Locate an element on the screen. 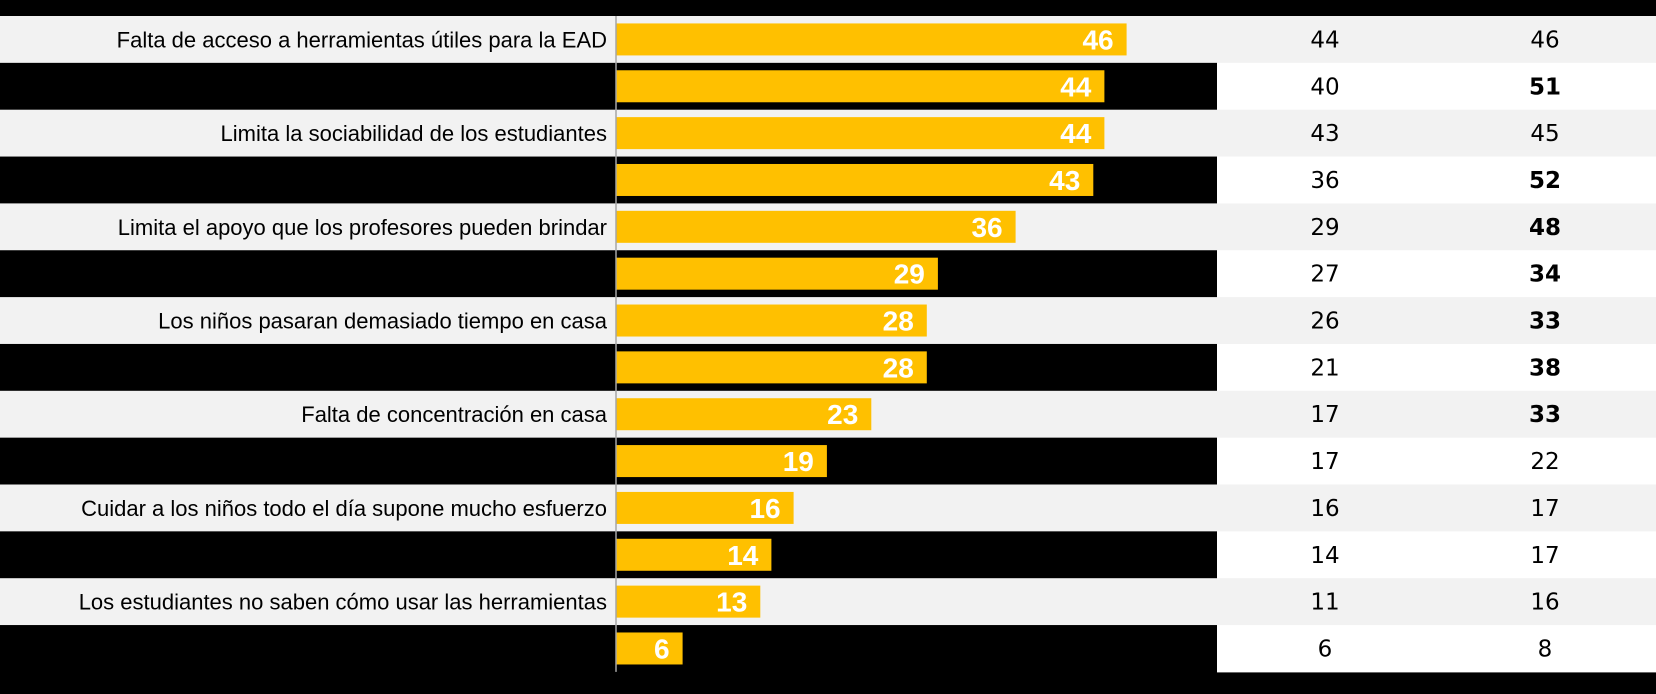 The width and height of the screenshot is (1656, 694). column-2-value: 48 is located at coordinates (1545, 228).